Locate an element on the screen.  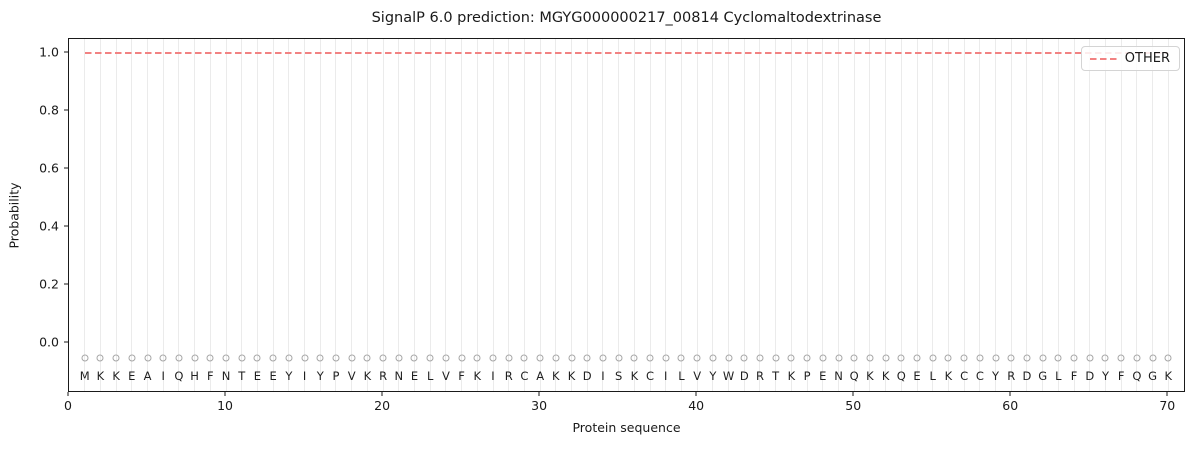
sequence-letter: M is located at coordinates (84, 375).